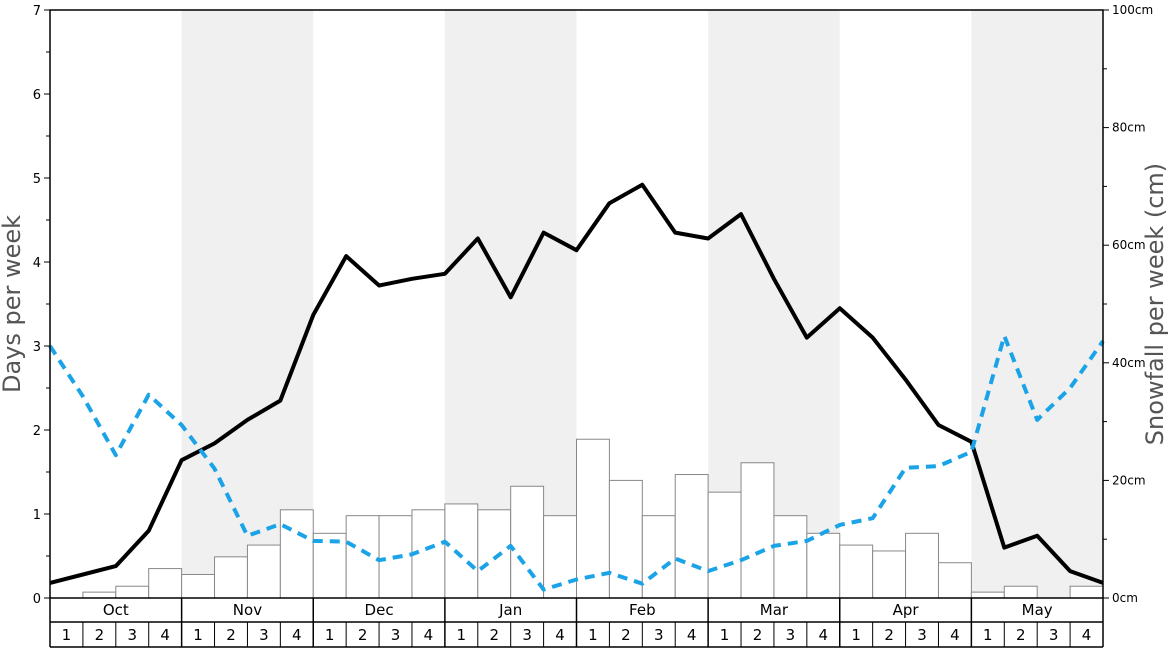 Image resolution: width=1168 pixels, height=648 pixels. I want to click on month-label: Nov, so click(247, 610).